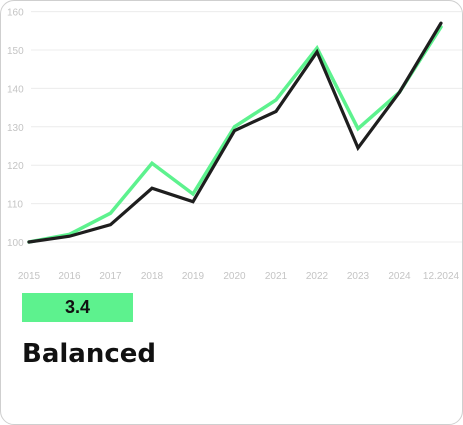 This screenshot has height=425, width=463. I want to click on y-tick-label: 110, so click(15, 205).